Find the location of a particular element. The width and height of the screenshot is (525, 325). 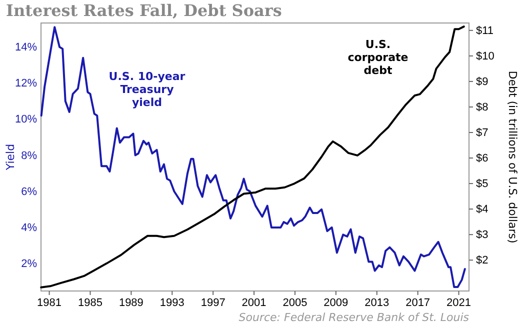

y-tick-label: 2% is located at coordinates (29, 264).